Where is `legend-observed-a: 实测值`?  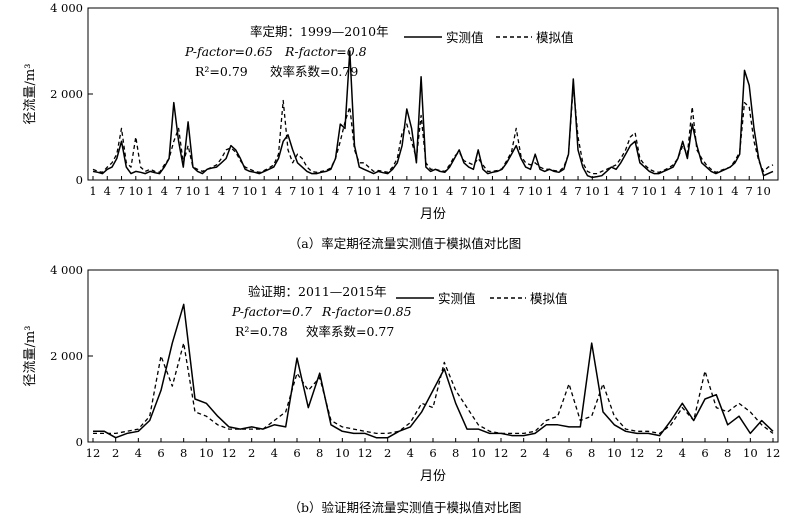 legend-observed-a: 实测值 is located at coordinates (465, 37).